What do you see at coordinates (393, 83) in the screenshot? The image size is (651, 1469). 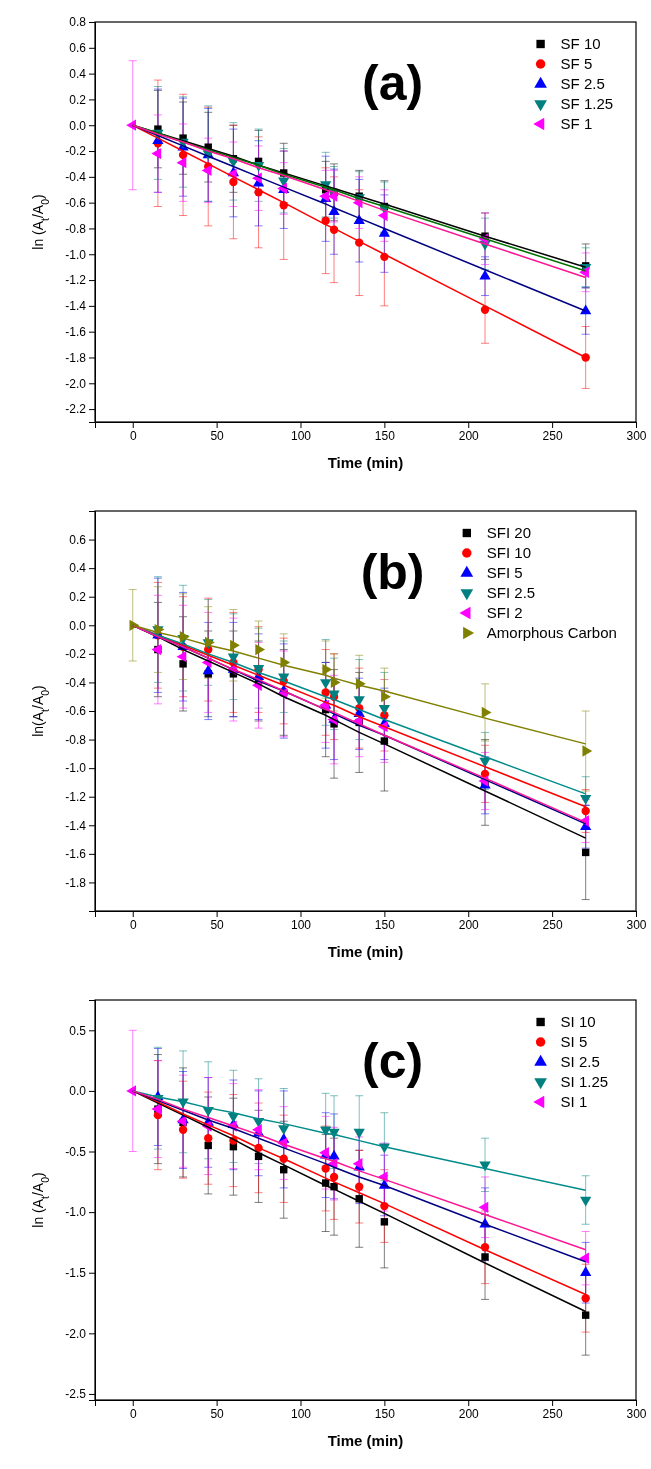 I see `text: (a)` at bounding box center [393, 83].